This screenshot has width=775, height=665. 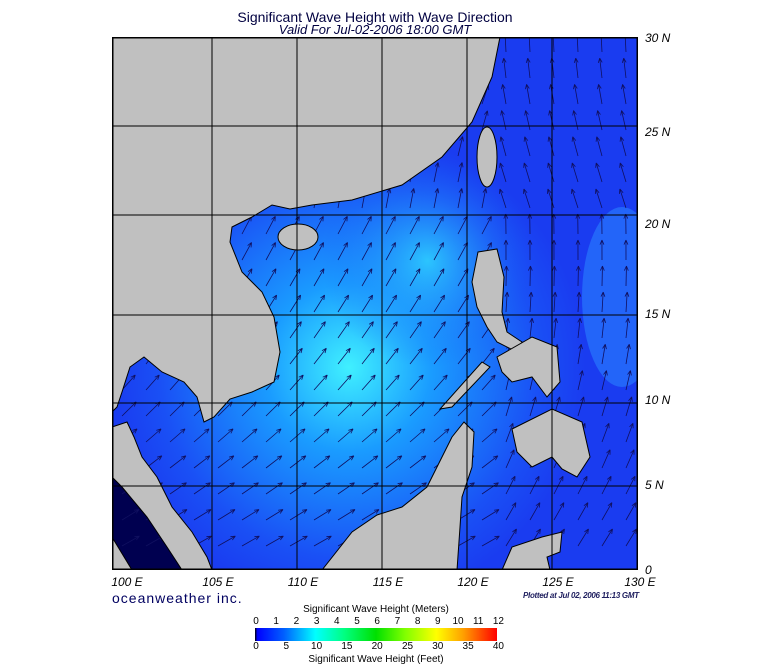 I want to click on sumatra, so click(x=122, y=553).